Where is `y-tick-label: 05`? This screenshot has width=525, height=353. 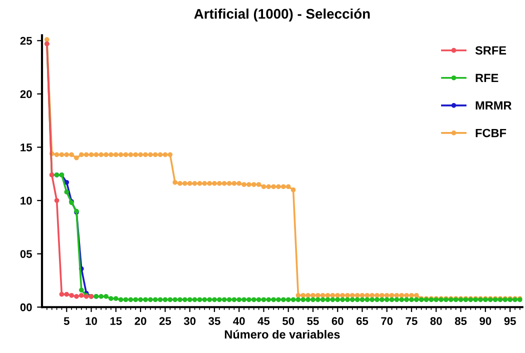 y-tick-label: 05 is located at coordinates (26, 254).